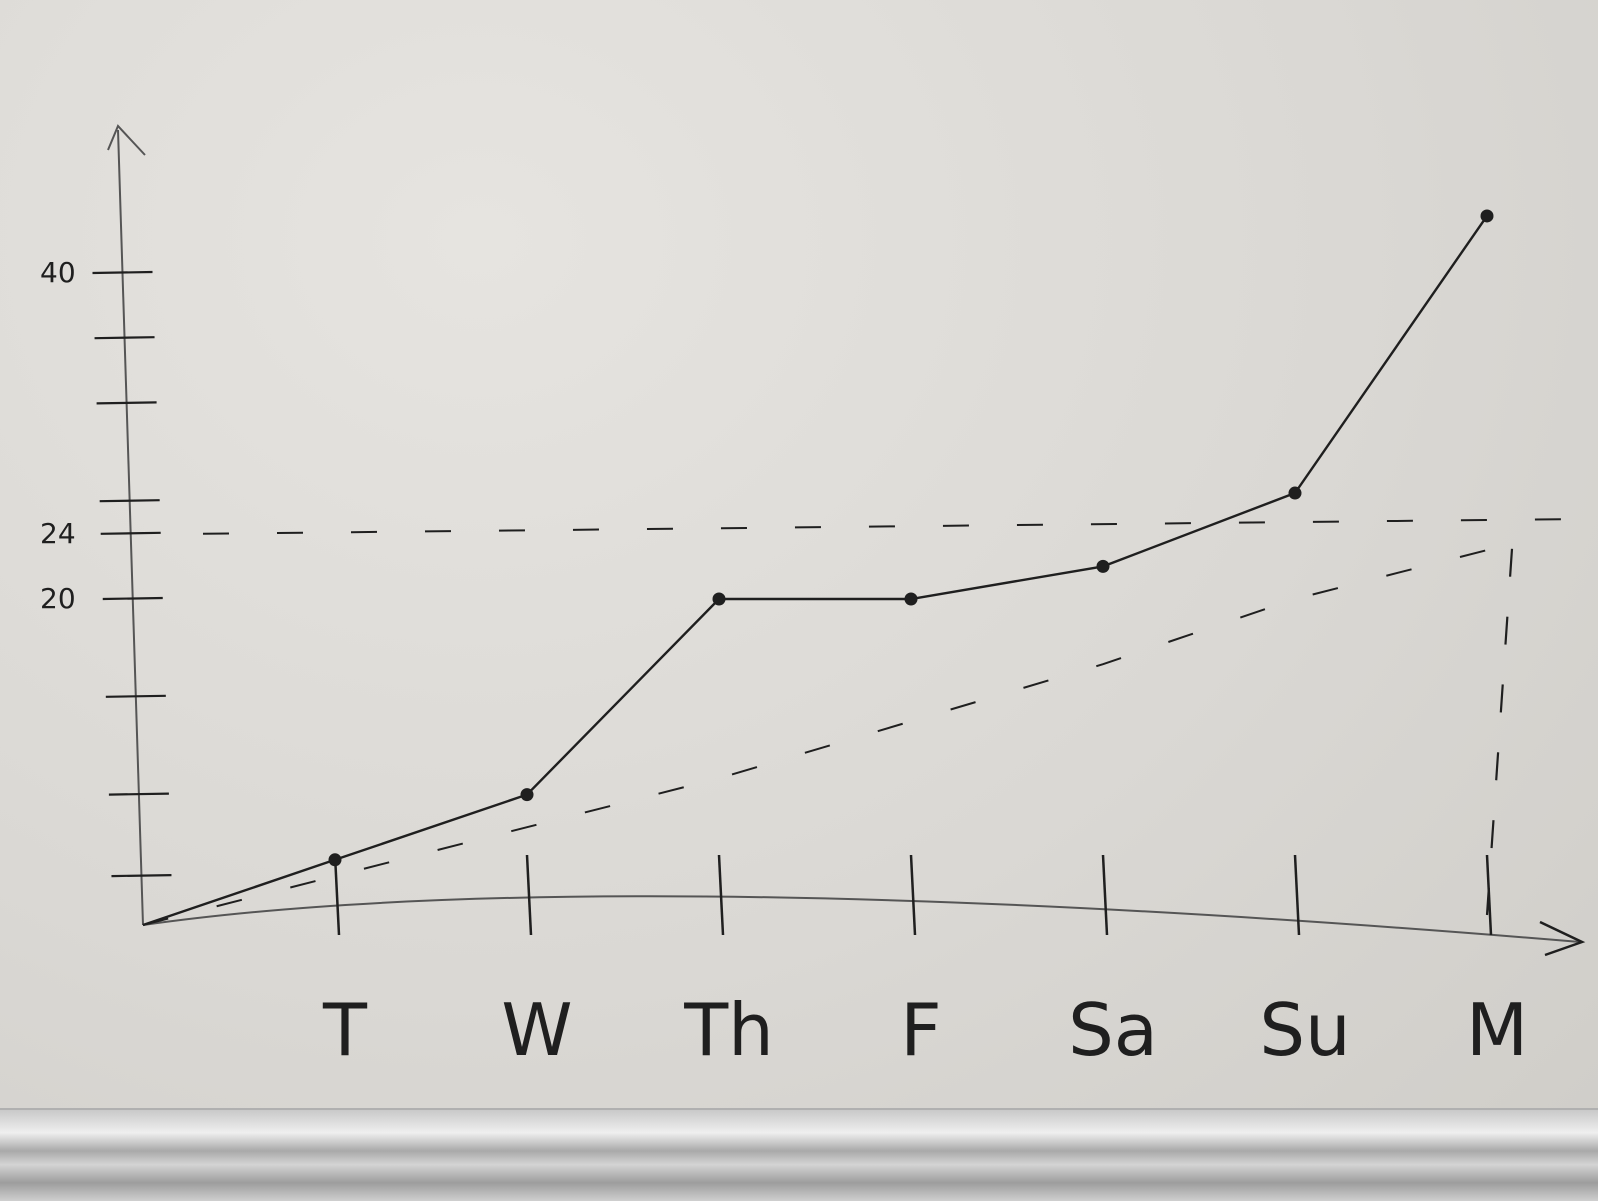 This screenshot has height=1201, width=1598. What do you see at coordinates (1304, 1030) in the screenshot?
I see `x-tick-label: Su` at bounding box center [1304, 1030].